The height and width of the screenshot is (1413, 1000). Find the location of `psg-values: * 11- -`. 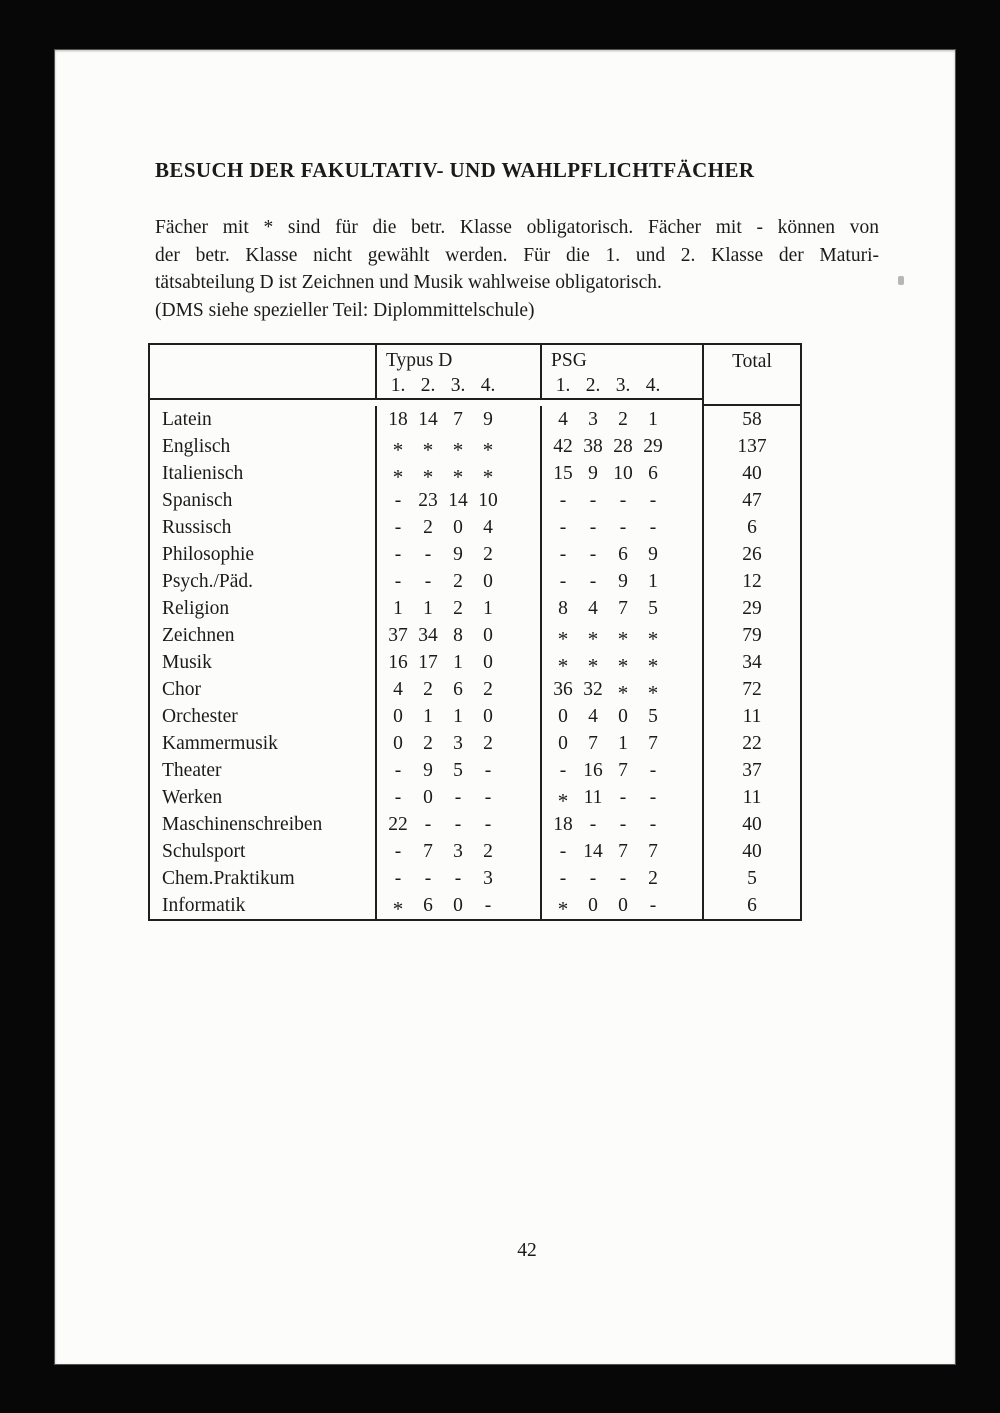

psg-values: * 11- - is located at coordinates (621, 798).